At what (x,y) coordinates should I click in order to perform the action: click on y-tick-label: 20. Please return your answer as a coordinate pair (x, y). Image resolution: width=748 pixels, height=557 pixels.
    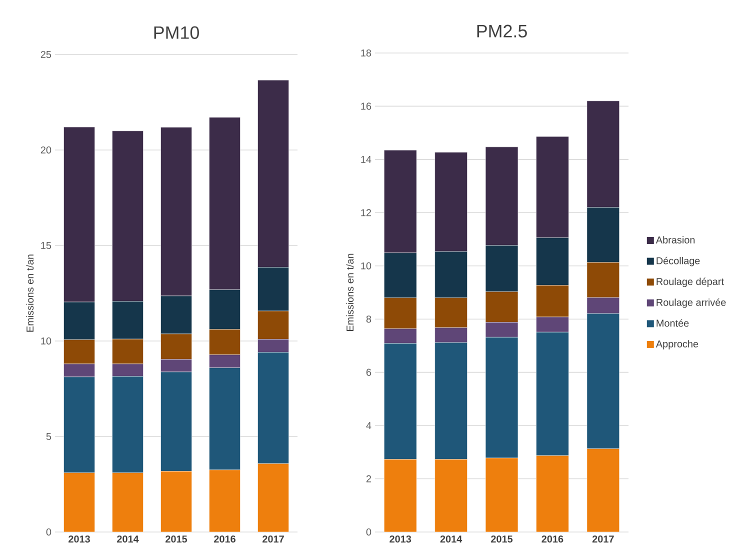
    Looking at the image, I should click on (46, 150).